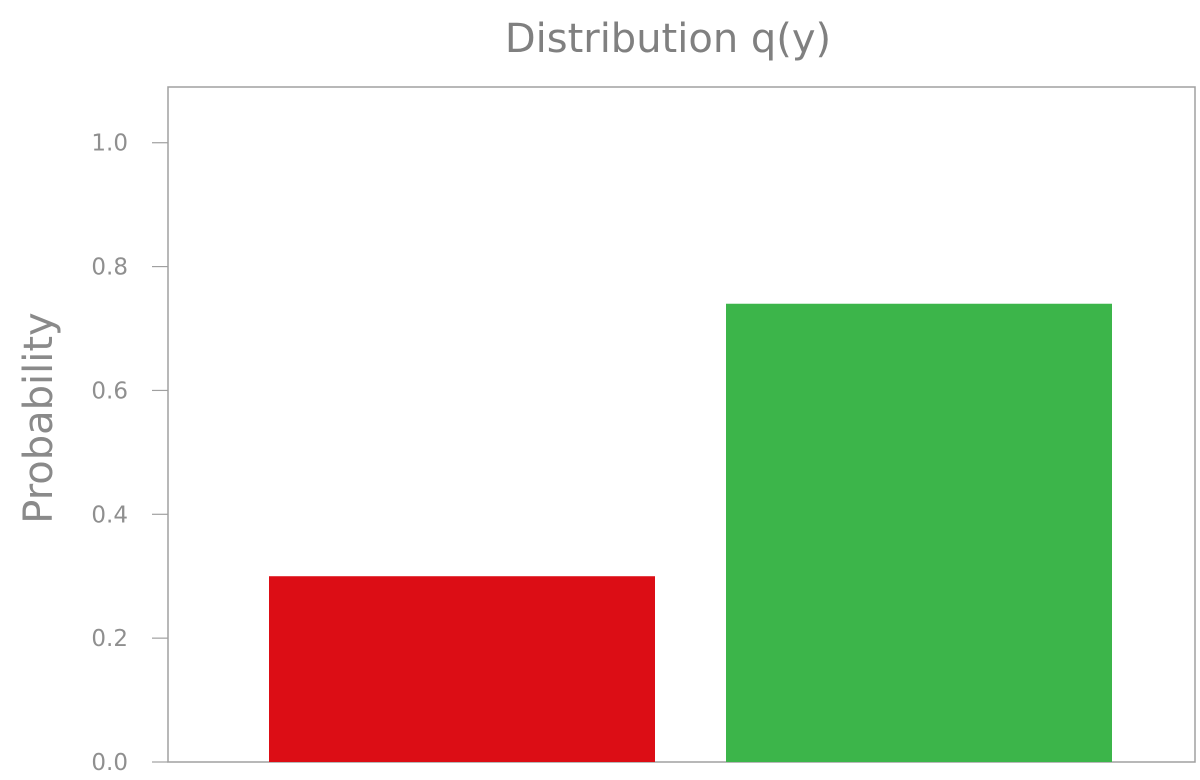 The height and width of the screenshot is (780, 1200). What do you see at coordinates (109, 515) in the screenshot?
I see `y-tick-label: 0.4` at bounding box center [109, 515].